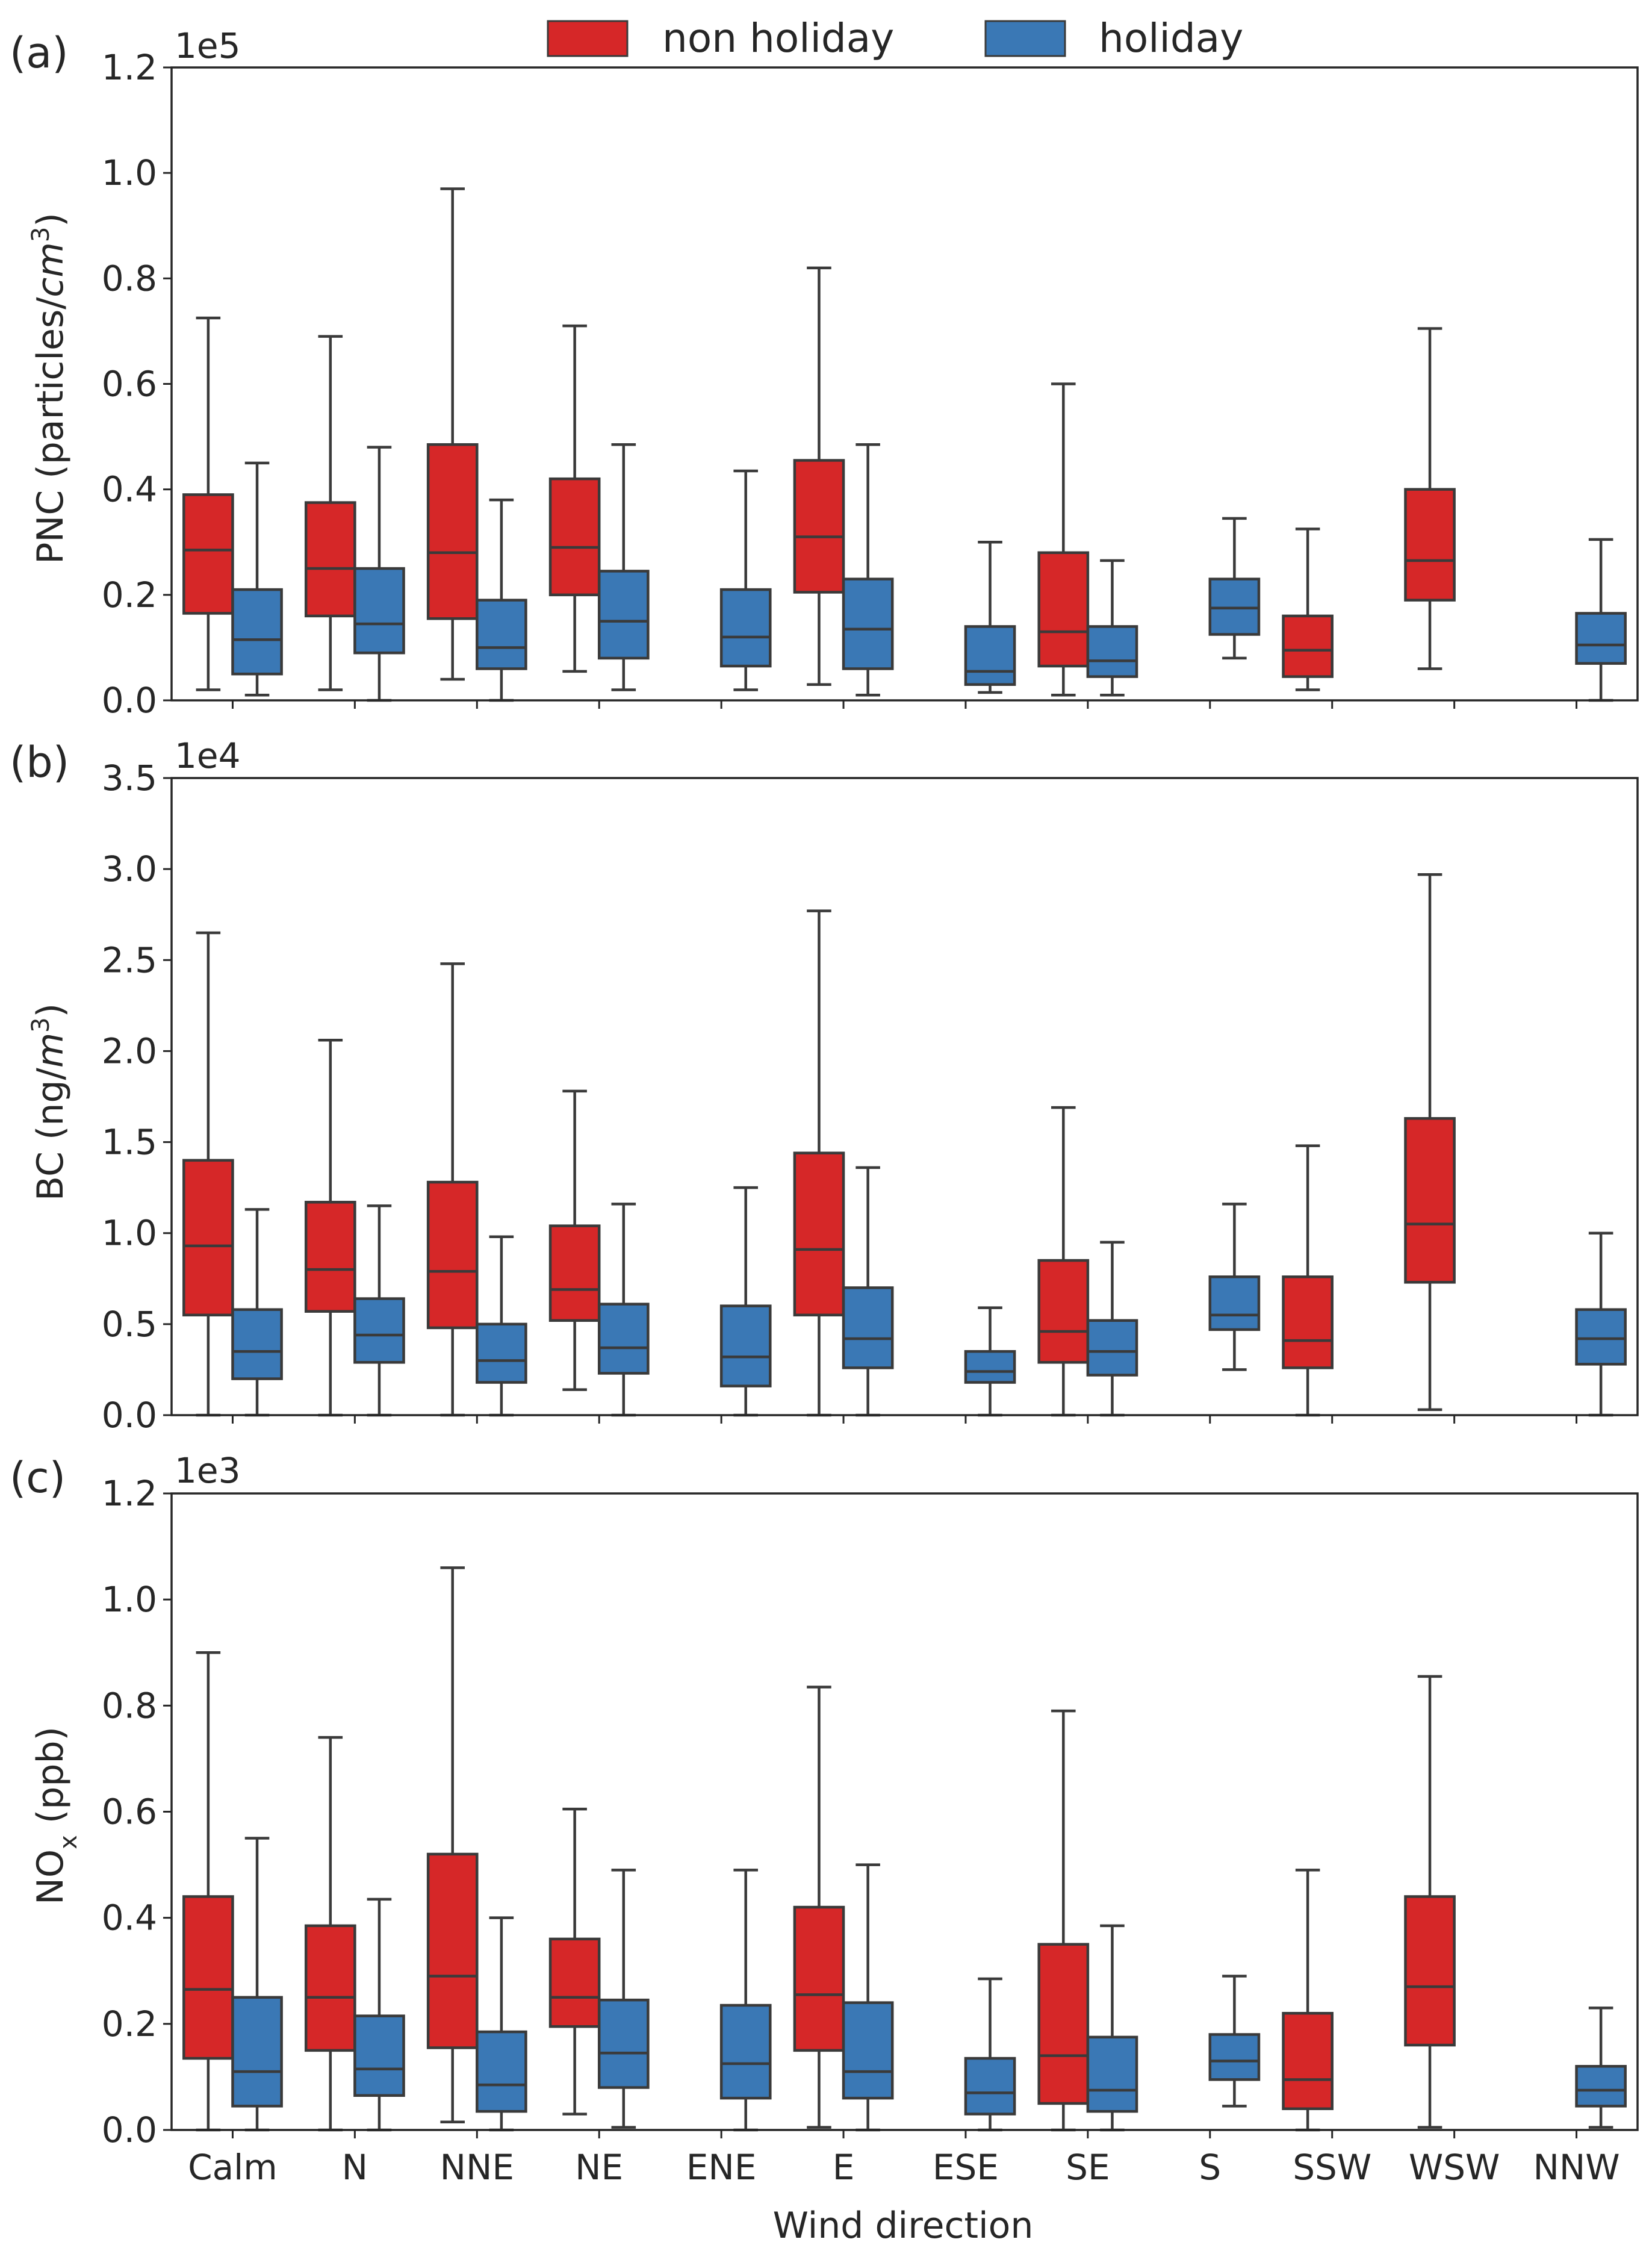  I want to click on x-tick-label-wsw: WSW, so click(1454, 2167).